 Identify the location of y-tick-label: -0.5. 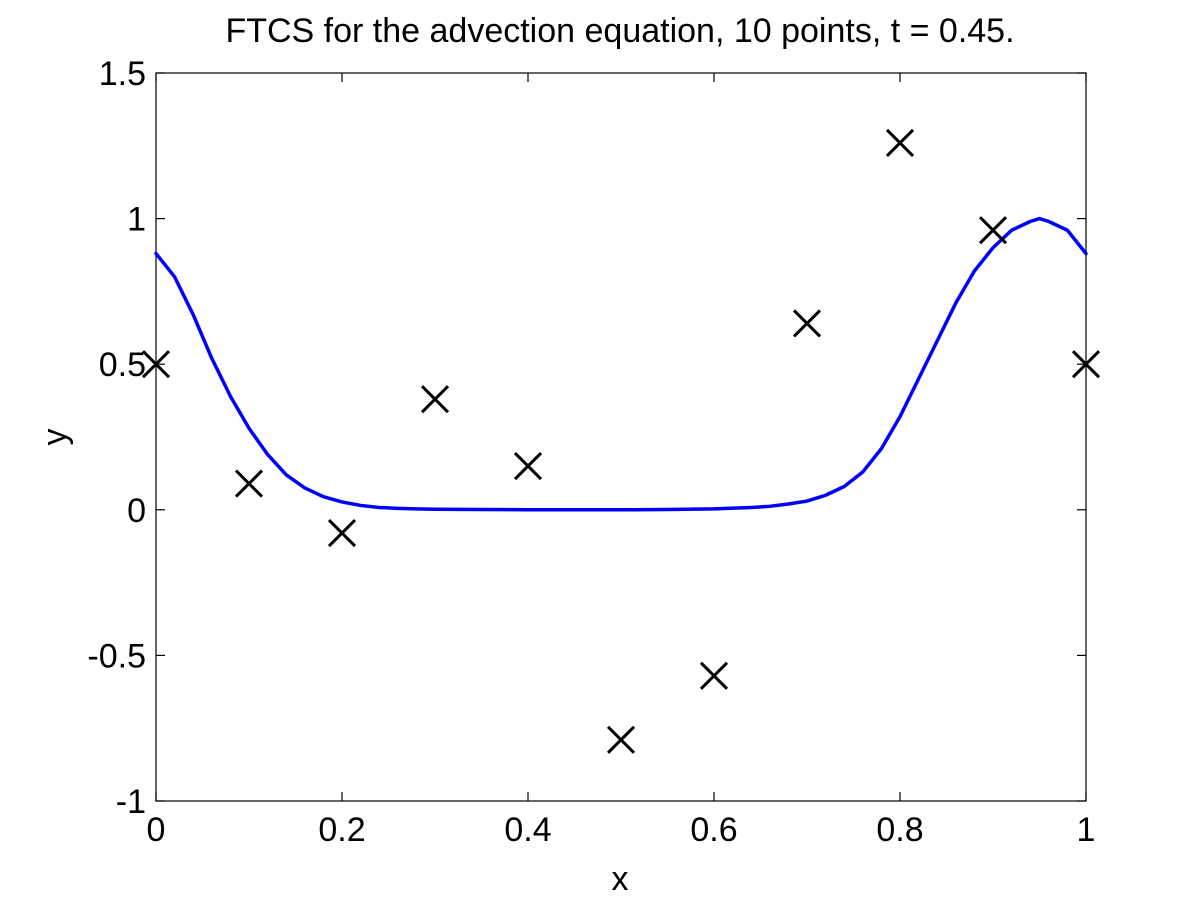
(116, 656).